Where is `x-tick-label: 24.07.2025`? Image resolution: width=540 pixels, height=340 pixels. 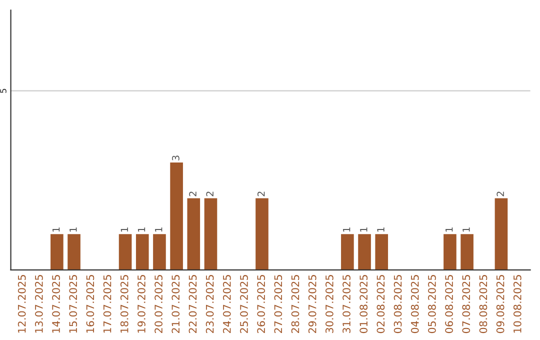
x-tick-label: 24.07.2025 is located at coordinates (226, 304).